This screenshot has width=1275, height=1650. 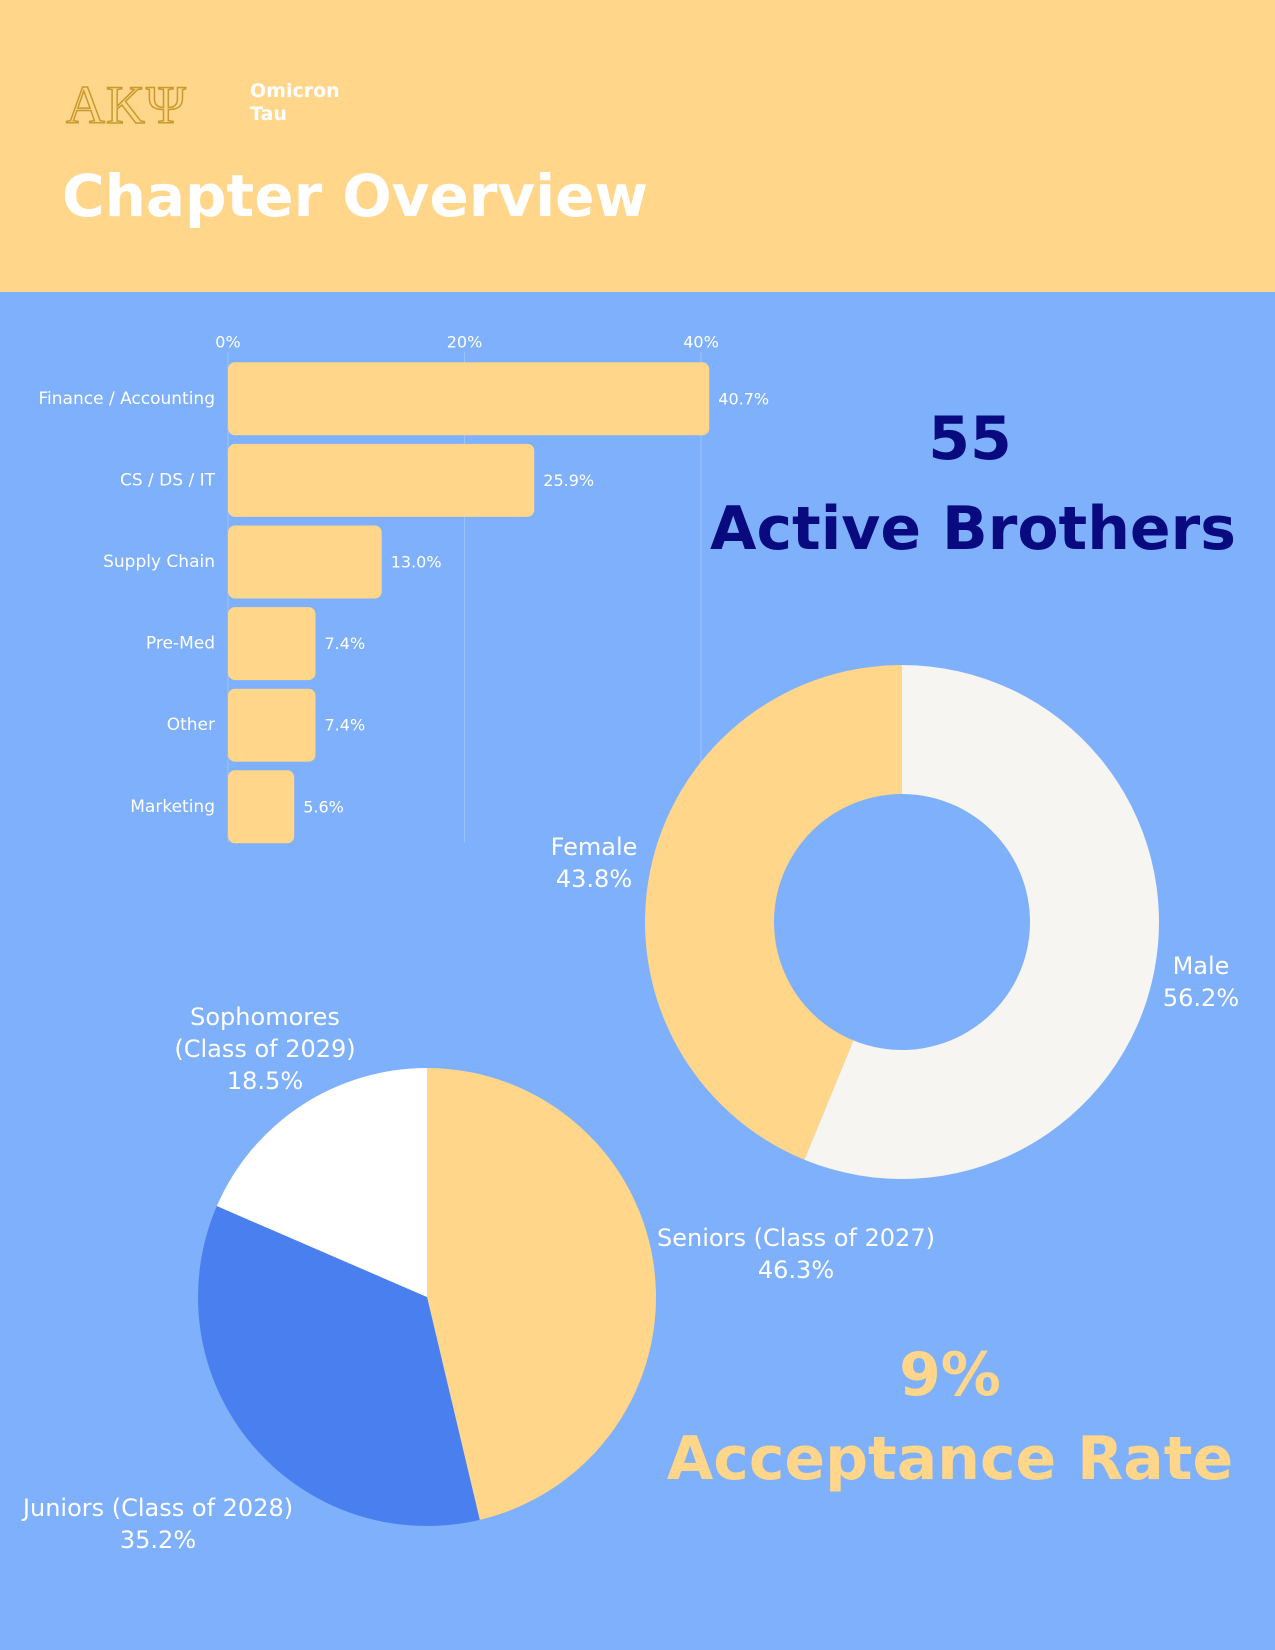 I want to click on logo: AKΨ, so click(x=126, y=105).